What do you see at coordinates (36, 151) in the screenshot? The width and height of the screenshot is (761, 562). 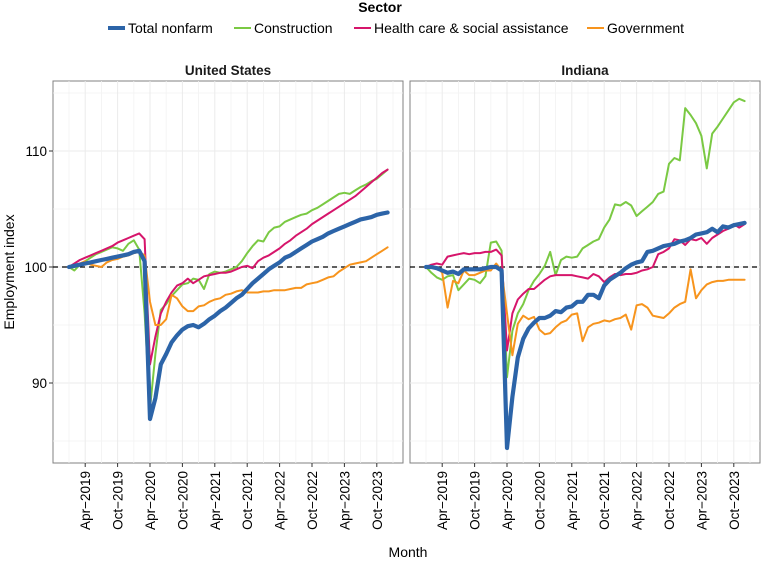 I see `y-tick-label: 110` at bounding box center [36, 151].